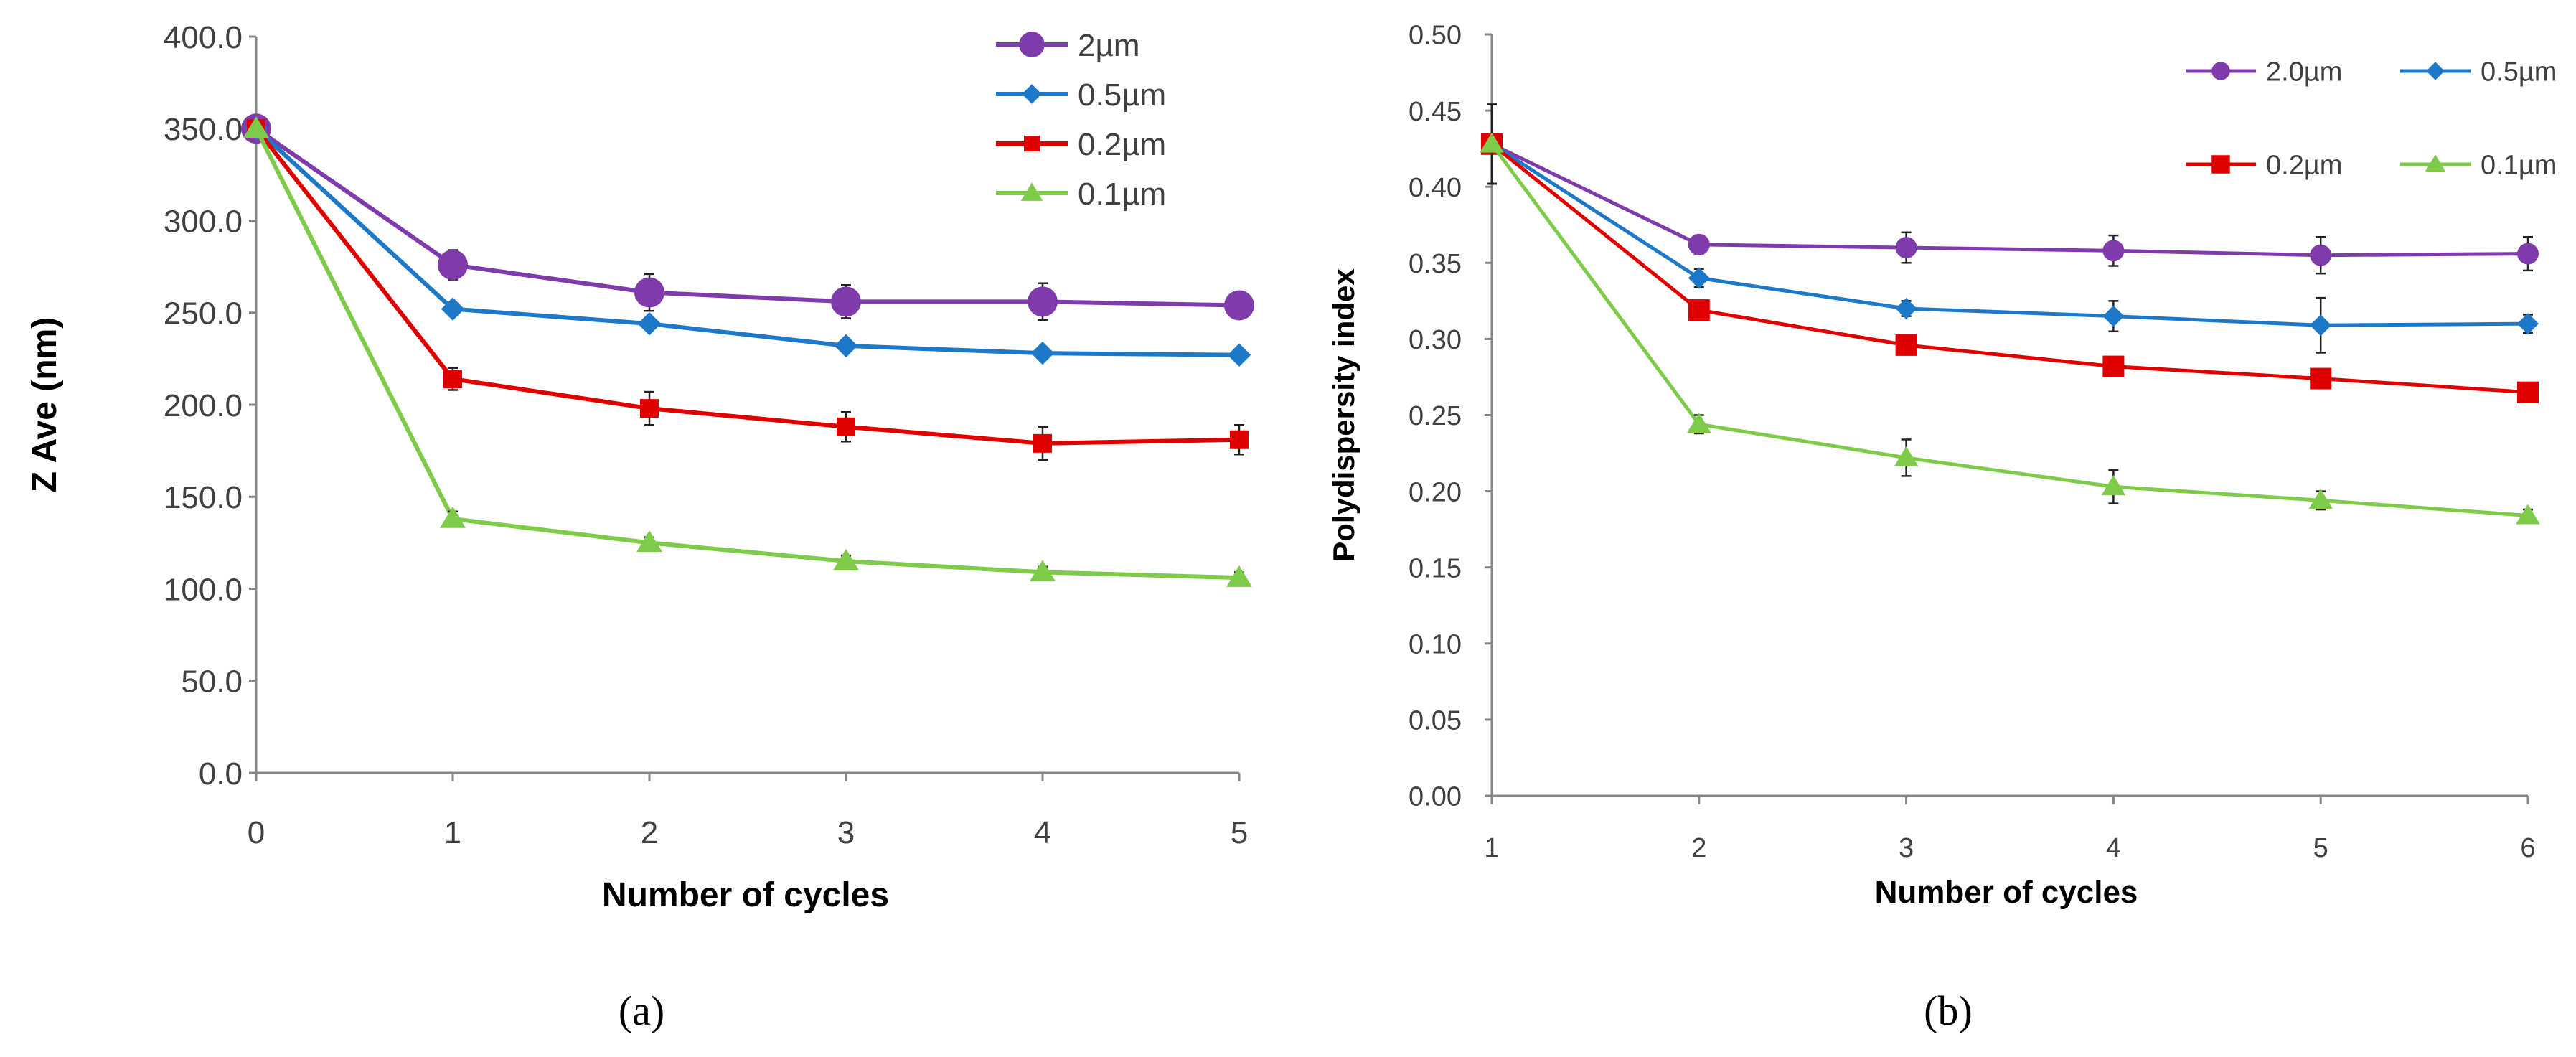 This screenshot has height=1057, width=2576. Describe the element at coordinates (1108, 45) in the screenshot. I see `legend-label-a-2m: 2µm` at that location.